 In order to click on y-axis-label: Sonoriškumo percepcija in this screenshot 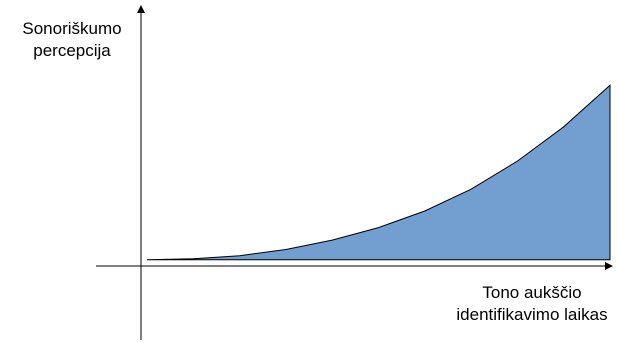, I will do `click(72, 40)`.